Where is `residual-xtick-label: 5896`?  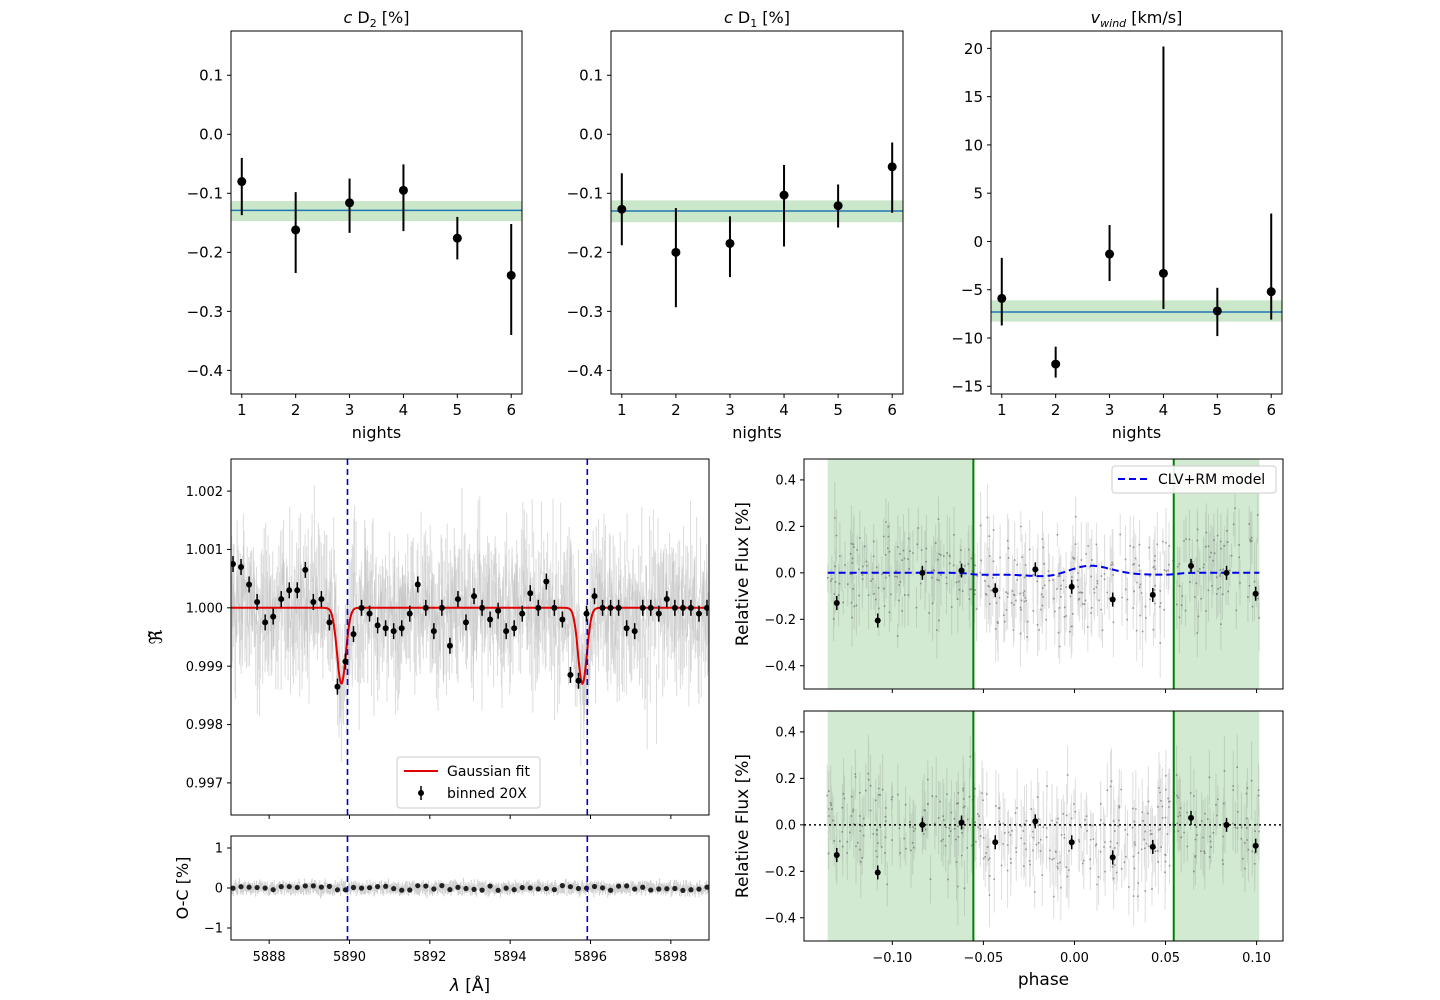 residual-xtick-label: 5896 is located at coordinates (590, 957).